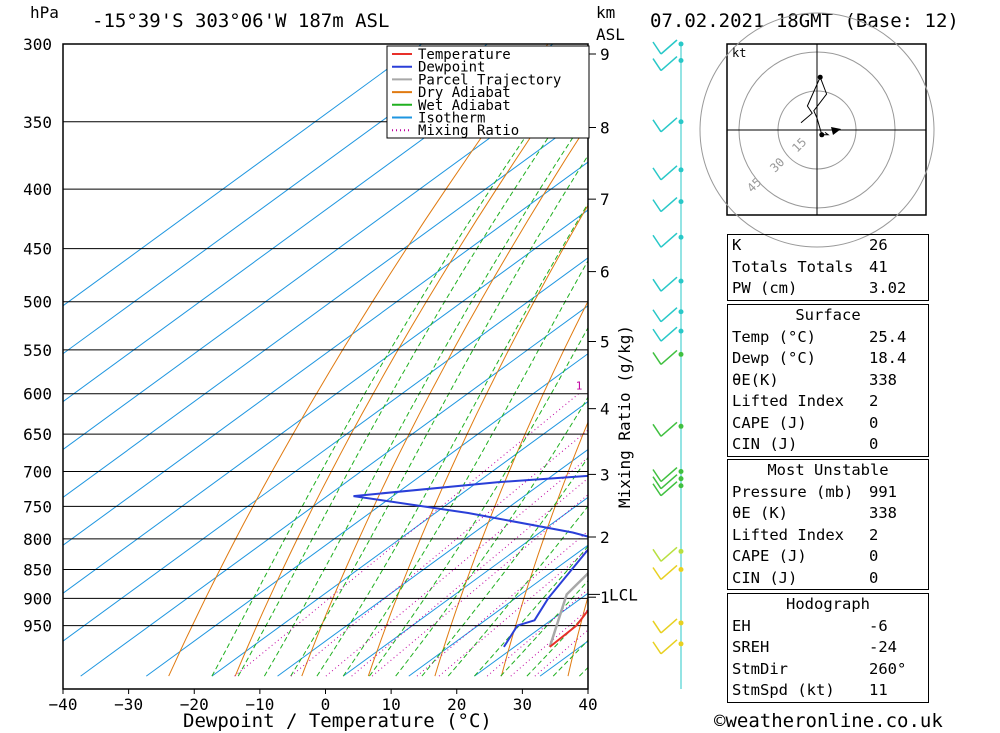  I want to click on mixing-ratio-label: 3, so click(665, 386).